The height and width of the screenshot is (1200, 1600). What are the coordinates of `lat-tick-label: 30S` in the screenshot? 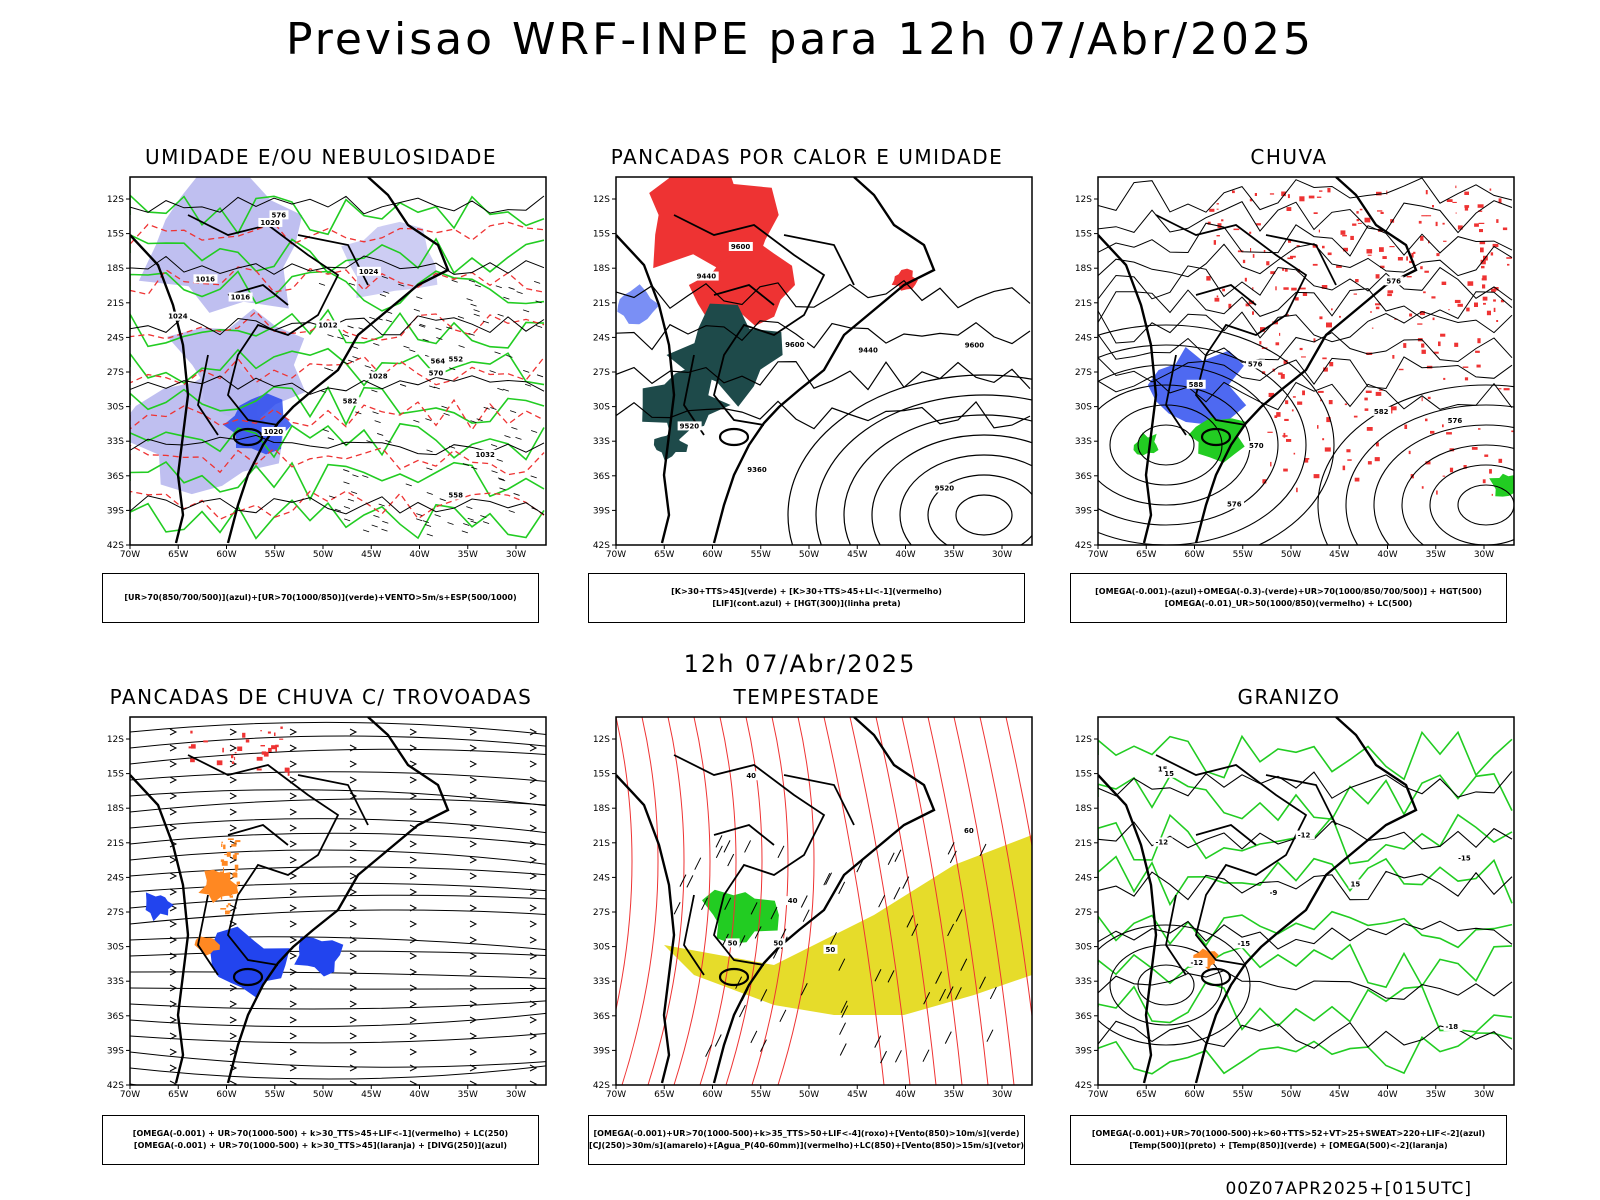 It's located at (601, 408).